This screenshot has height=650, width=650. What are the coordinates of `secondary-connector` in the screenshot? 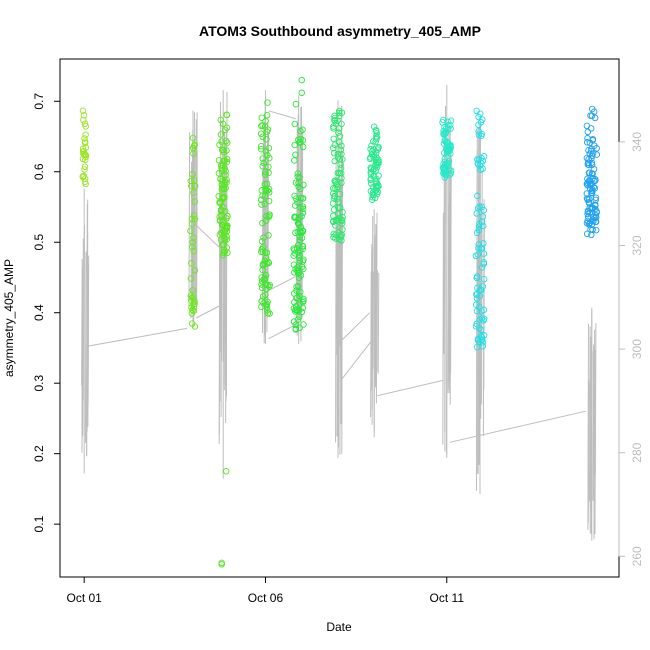 It's located at (283, 331).